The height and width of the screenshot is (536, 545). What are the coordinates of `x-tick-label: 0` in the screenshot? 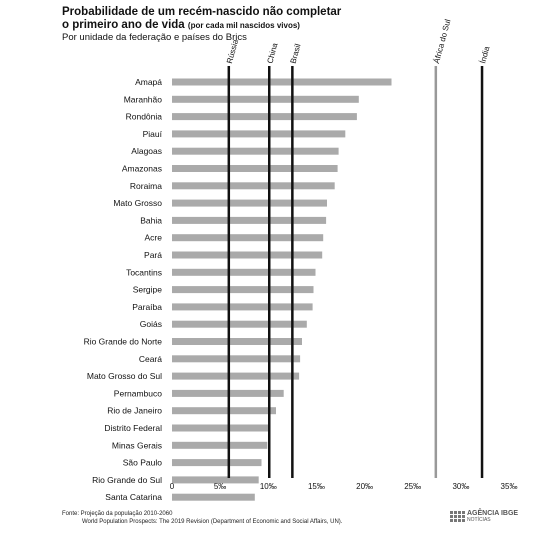 It's located at (172, 486).